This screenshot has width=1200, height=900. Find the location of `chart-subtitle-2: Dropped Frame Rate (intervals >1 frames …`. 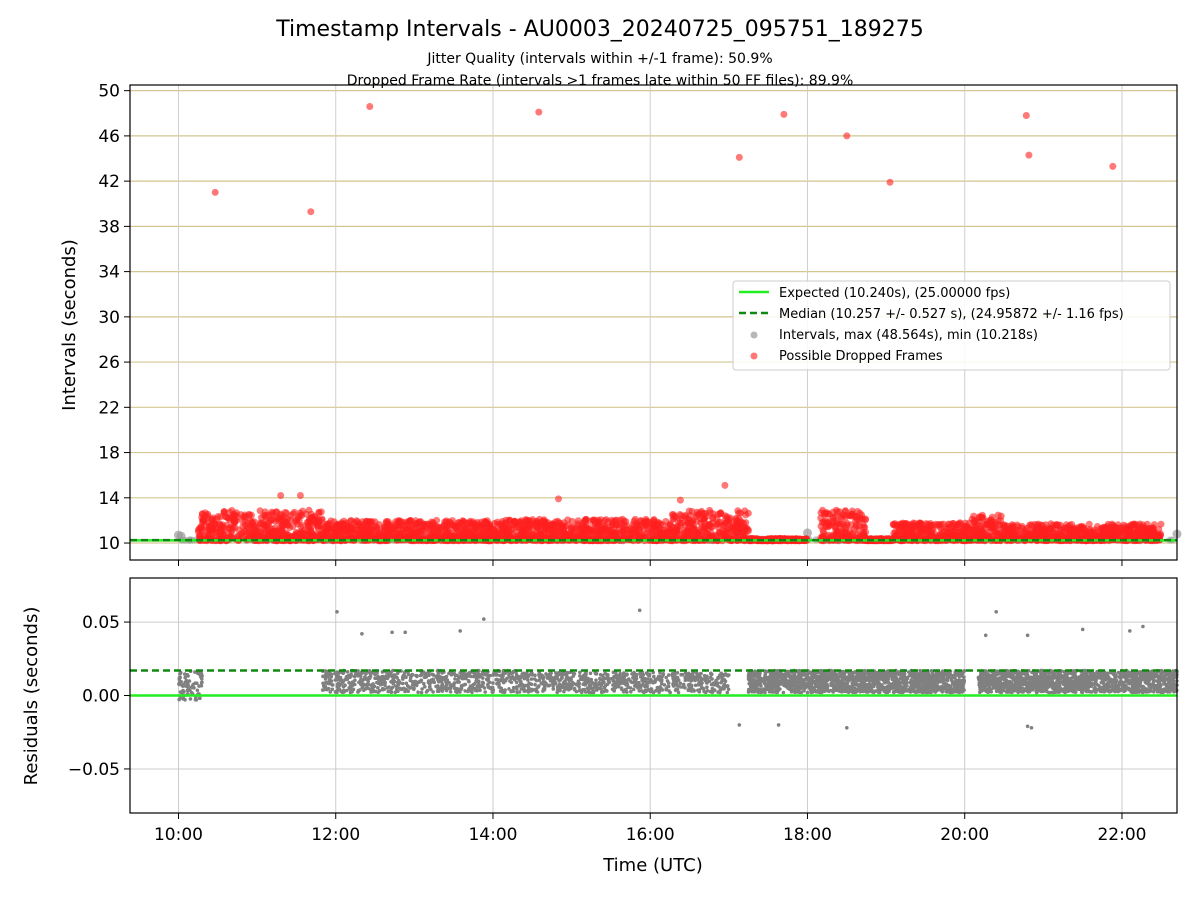

chart-subtitle-2: Dropped Frame Rate (intervals >1 frames … is located at coordinates (600, 81).